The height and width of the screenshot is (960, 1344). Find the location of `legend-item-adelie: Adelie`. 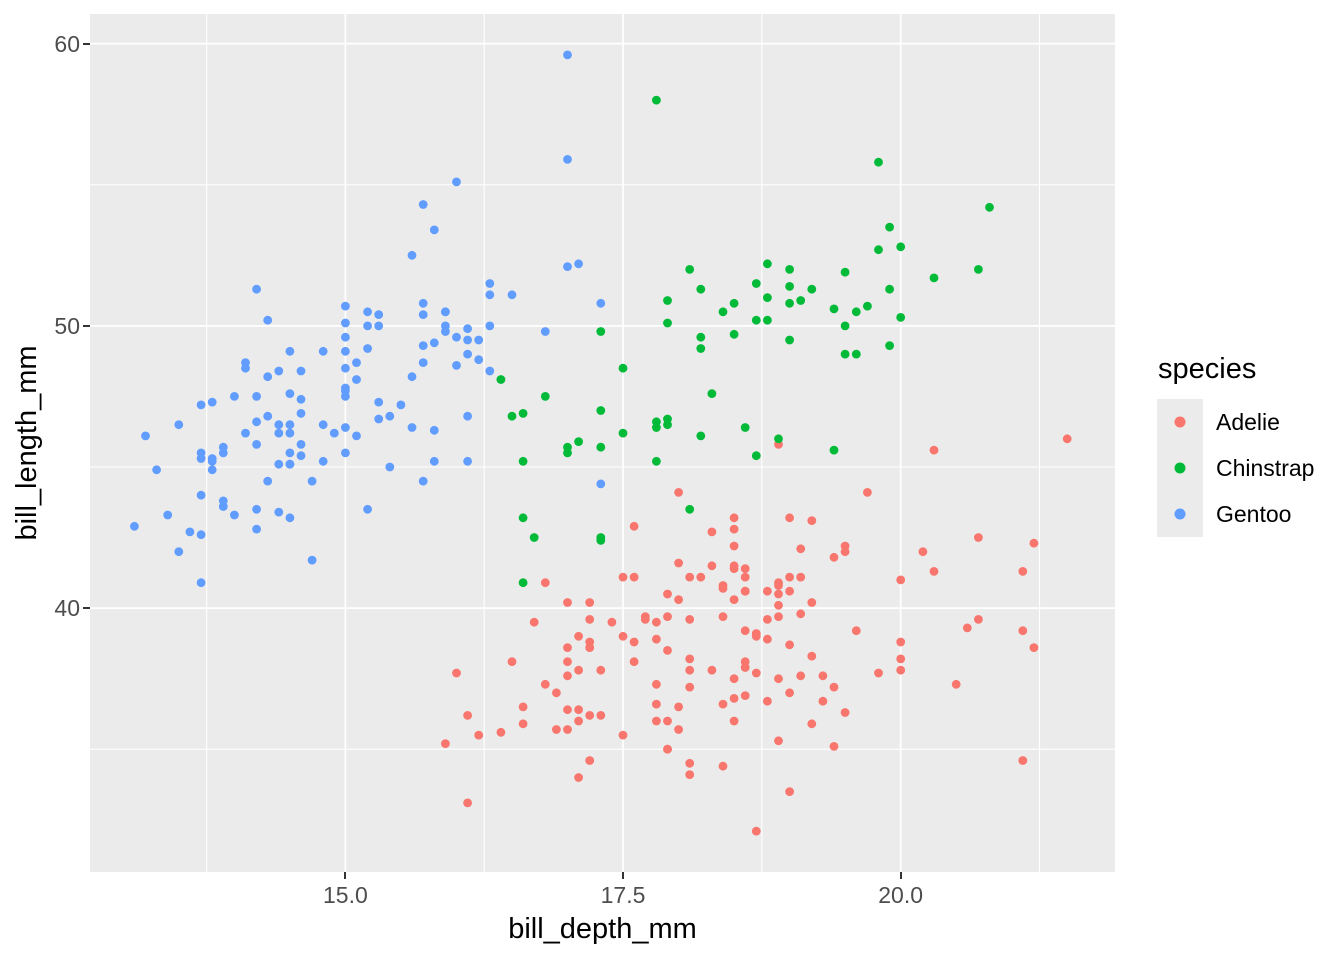

legend-item-adelie: Adelie is located at coordinates (1235, 422).